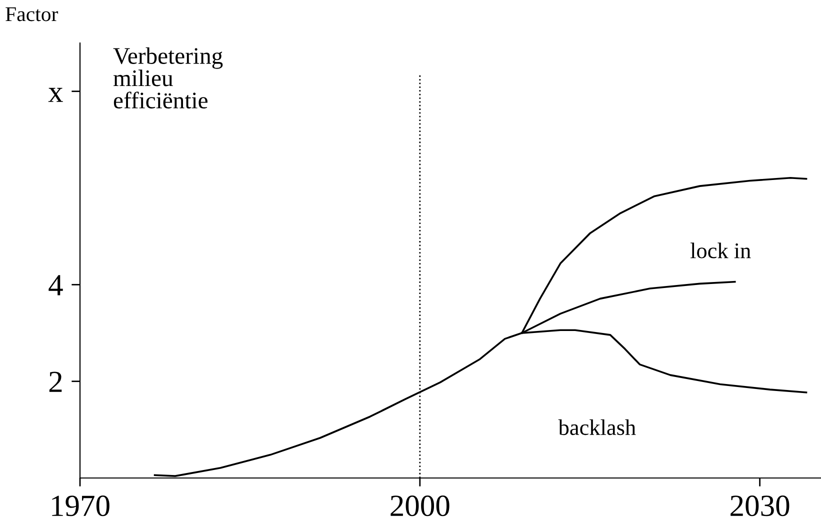  What do you see at coordinates (81, 506) in the screenshot?
I see `x-tick-label: 1970` at bounding box center [81, 506].